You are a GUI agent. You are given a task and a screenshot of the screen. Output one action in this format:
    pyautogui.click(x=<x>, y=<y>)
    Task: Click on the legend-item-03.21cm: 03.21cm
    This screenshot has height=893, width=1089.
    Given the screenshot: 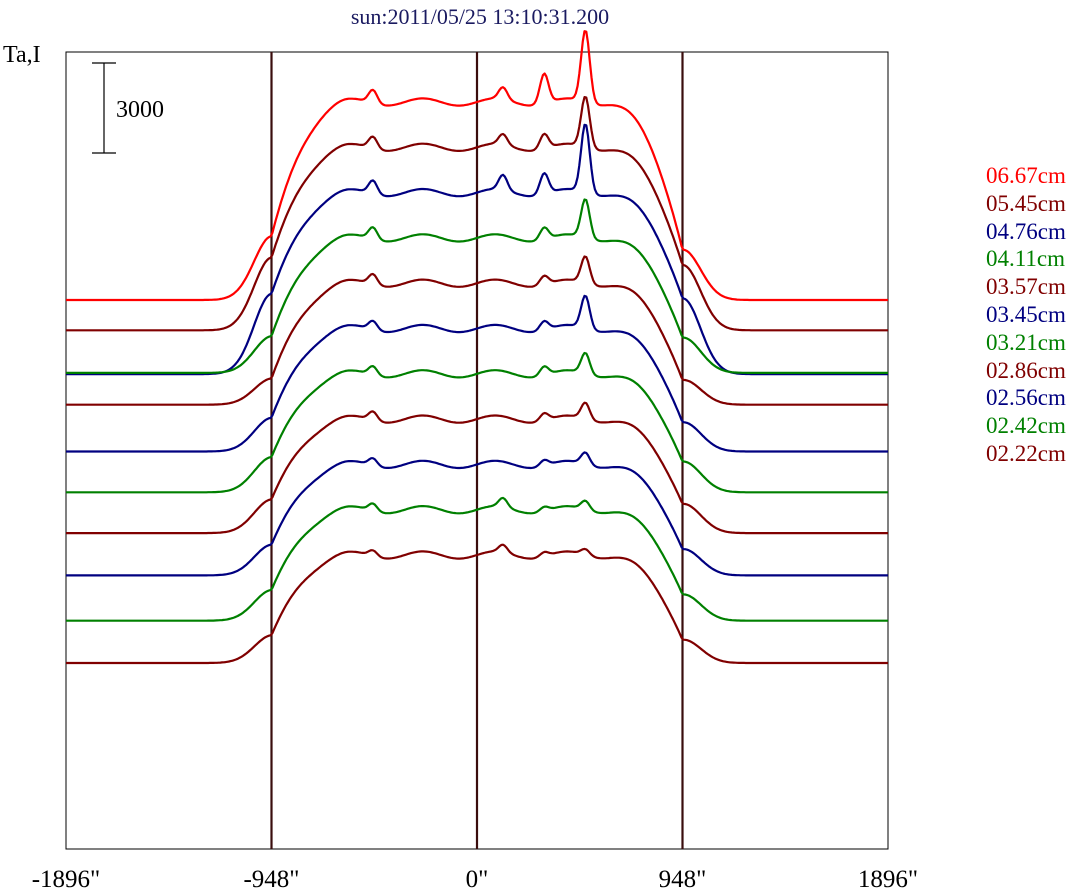 What is the action you would take?
    pyautogui.click(x=1026, y=342)
    